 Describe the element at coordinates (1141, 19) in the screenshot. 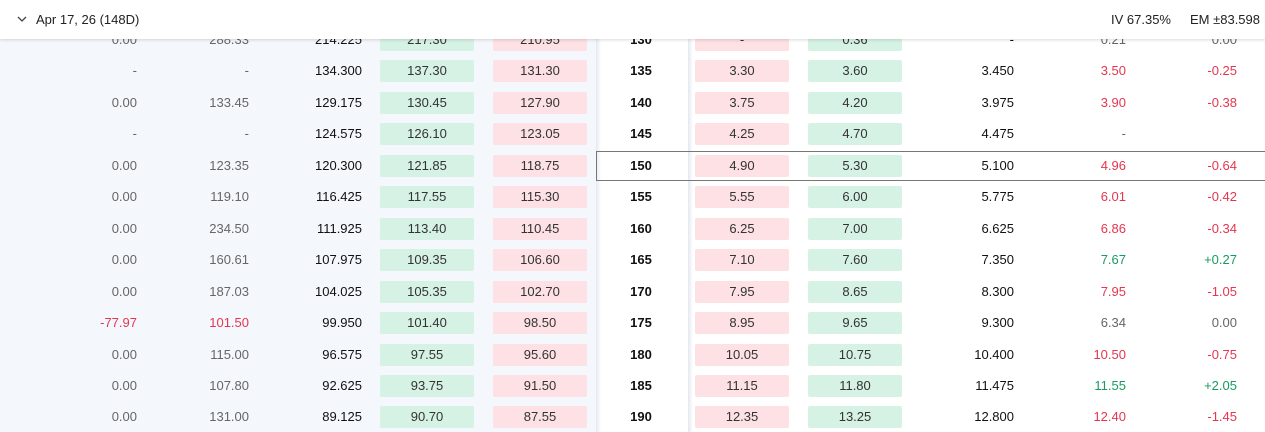

I see `iv-label: IV 67.35%` at that location.